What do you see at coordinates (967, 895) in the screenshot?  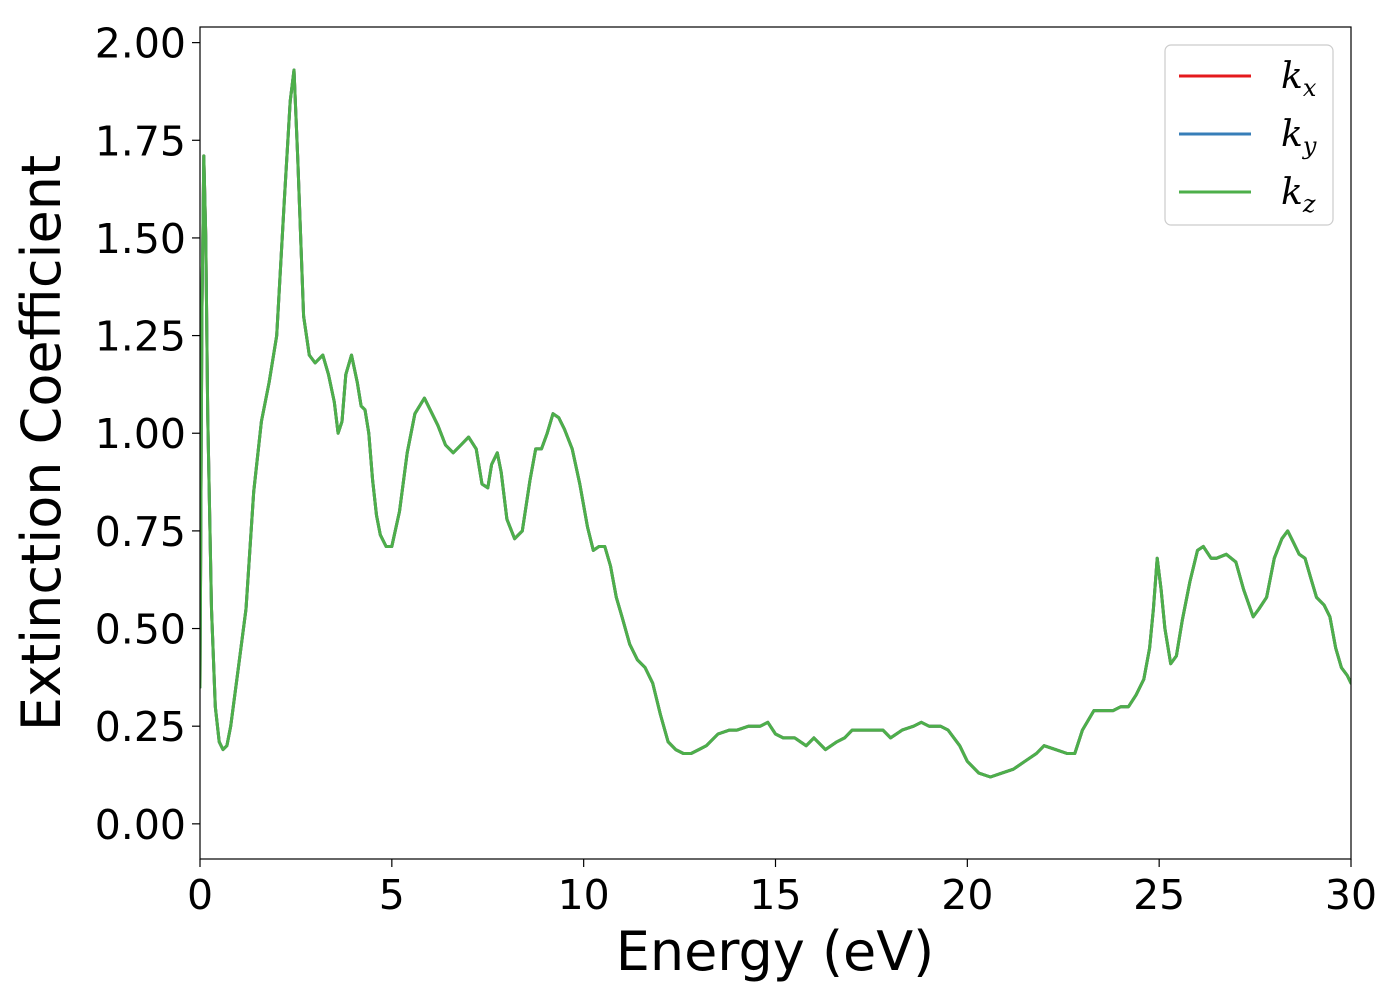 I see `x-tick-label: 20` at bounding box center [967, 895].